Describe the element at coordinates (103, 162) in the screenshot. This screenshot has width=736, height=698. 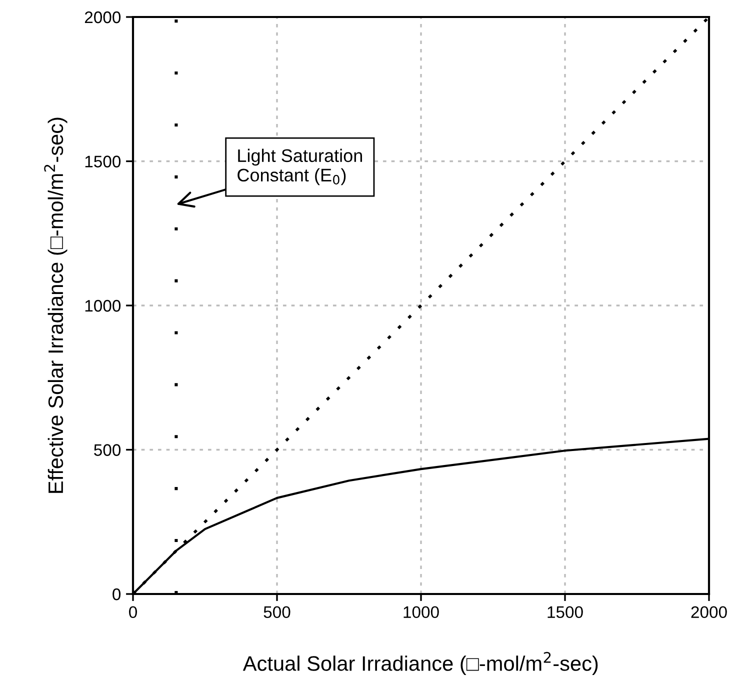
I see `y-tick-label: 1500` at that location.